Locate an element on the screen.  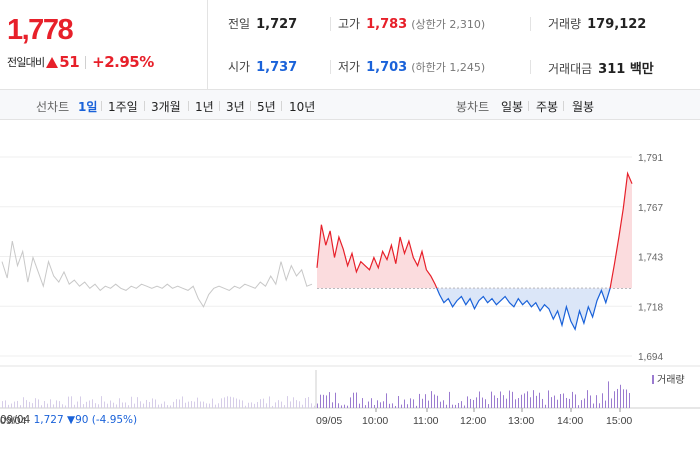
stat-volume: 거래량 179,122 is located at coordinates (597, 23).